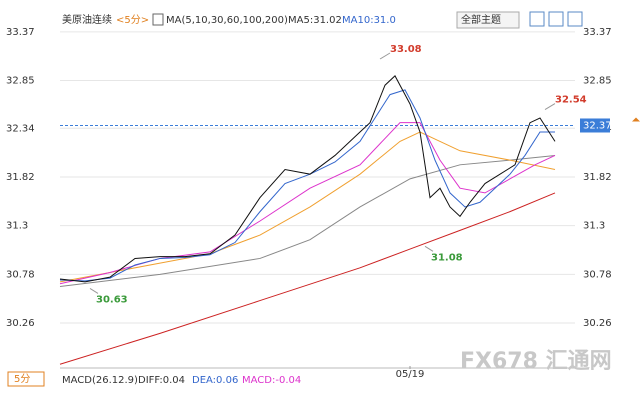  Describe the element at coordinates (17, 226) in the screenshot. I see `y-tick-label: 31.3` at that location.